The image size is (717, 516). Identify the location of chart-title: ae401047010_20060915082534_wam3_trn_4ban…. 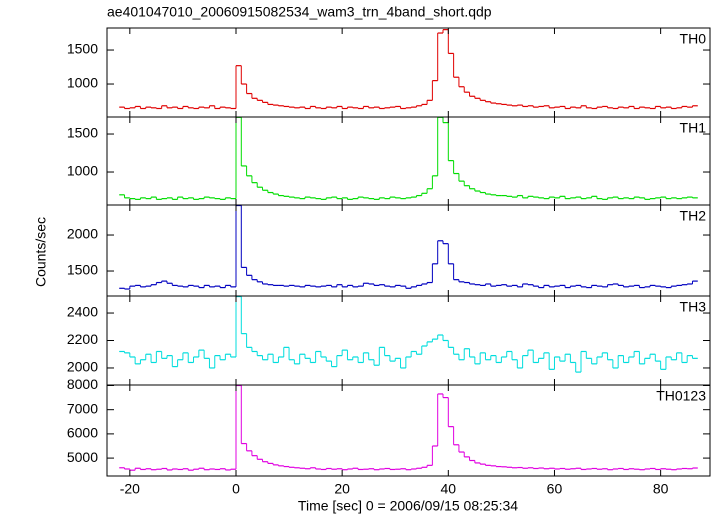
(299, 12).